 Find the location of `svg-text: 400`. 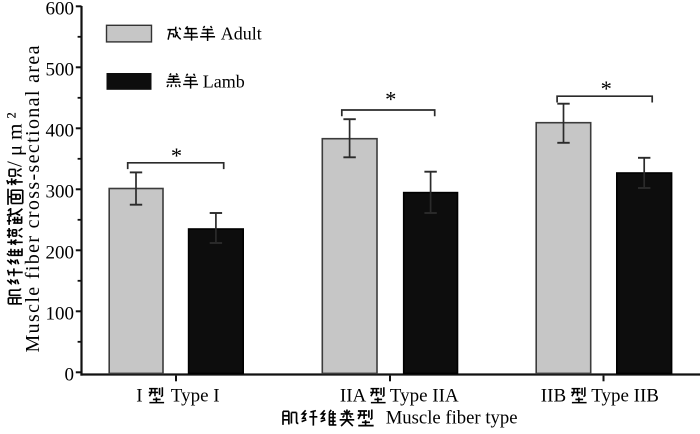

svg-text: 400 is located at coordinates (60, 130).